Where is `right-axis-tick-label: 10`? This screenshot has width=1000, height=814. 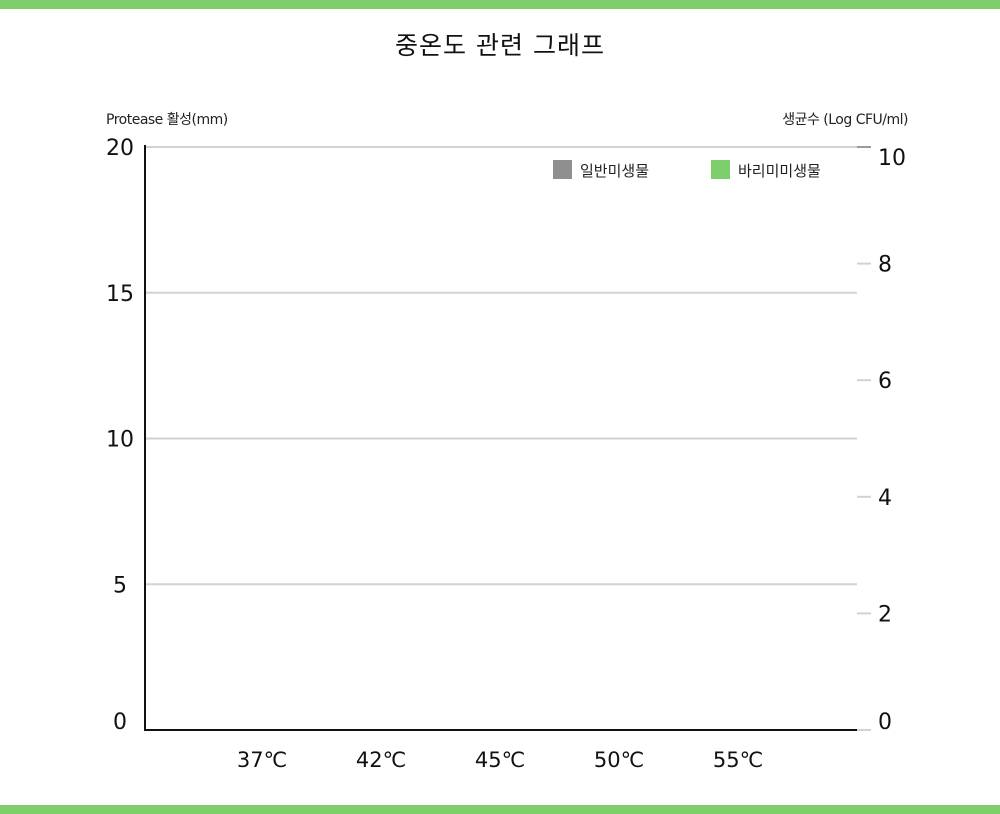 right-axis-tick-label: 10 is located at coordinates (892, 158).